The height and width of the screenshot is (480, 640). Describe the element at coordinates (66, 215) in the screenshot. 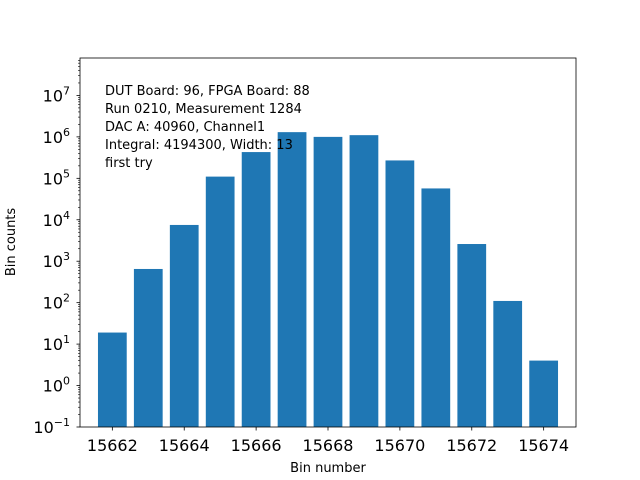

I see `y-tick-label-exponent: 4` at that location.